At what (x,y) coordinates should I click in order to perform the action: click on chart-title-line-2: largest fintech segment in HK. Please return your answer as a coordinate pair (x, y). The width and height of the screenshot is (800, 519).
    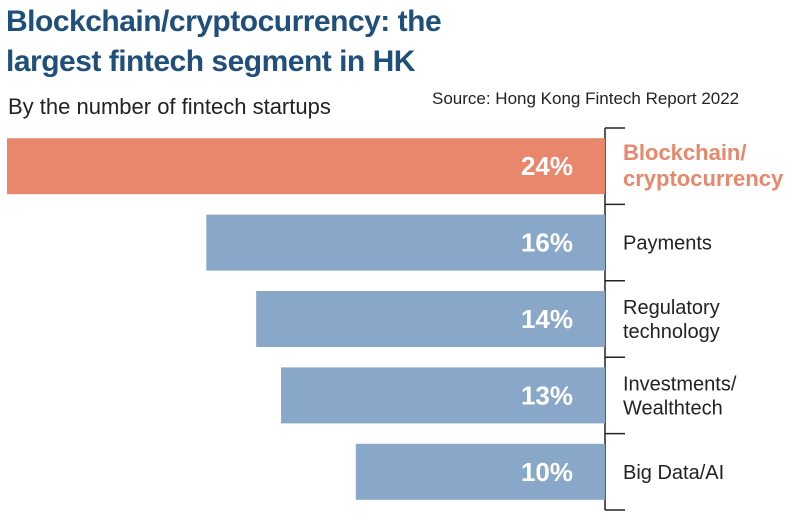
    Looking at the image, I should click on (210, 61).